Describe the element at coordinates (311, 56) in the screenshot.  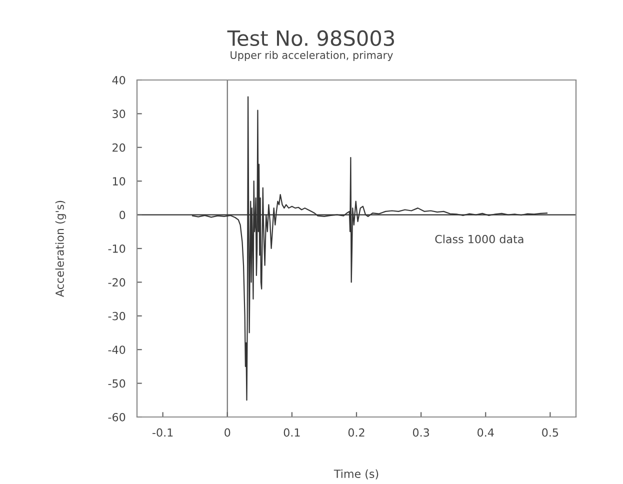
I see `chart-subtitle: Upper rib acceleration, primary` at that location.